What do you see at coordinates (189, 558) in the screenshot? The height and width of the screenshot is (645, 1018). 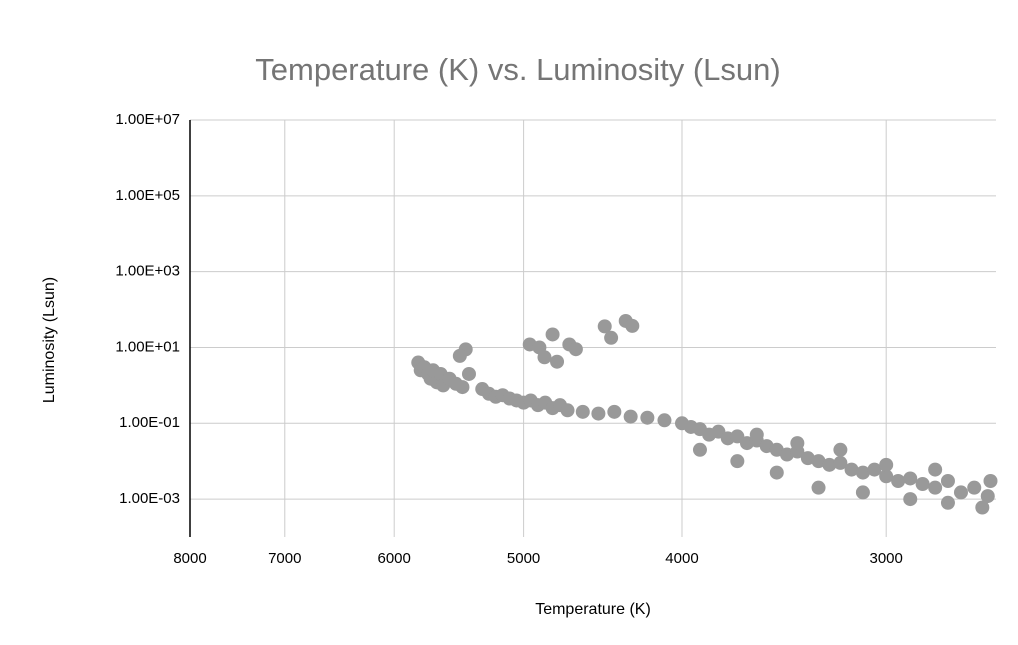 I see `x-tick-label: 8000` at bounding box center [189, 558].